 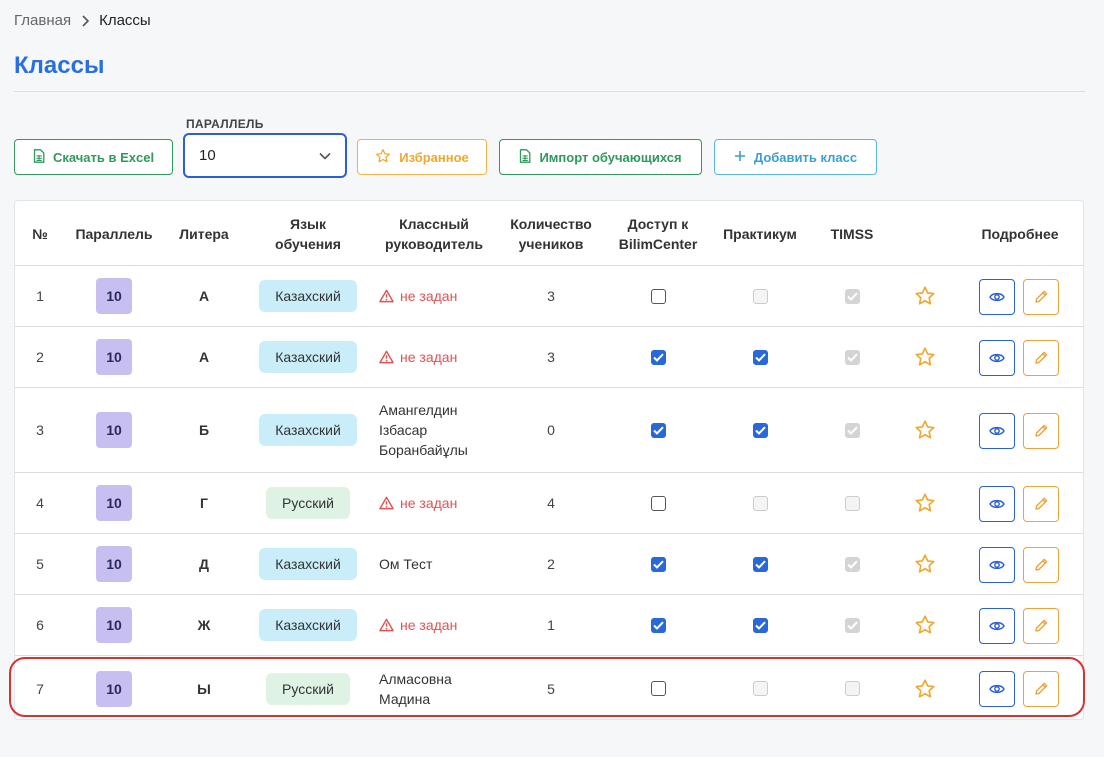 I want to click on row-access, so click(x=658, y=430).